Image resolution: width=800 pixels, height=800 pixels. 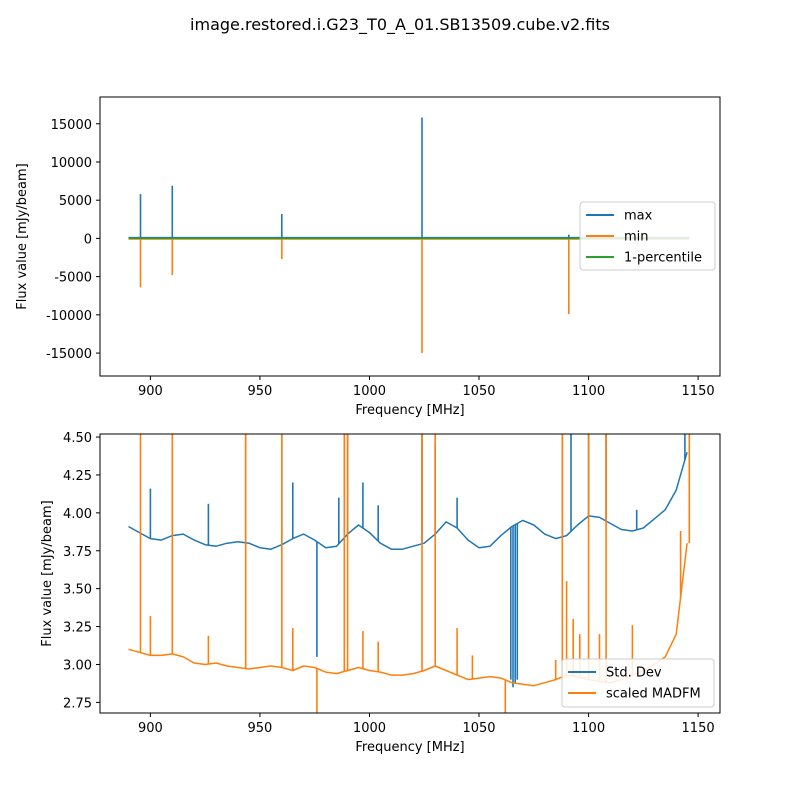 What do you see at coordinates (77, 438) in the screenshot?
I see `y-tick-label: 4.50` at bounding box center [77, 438].